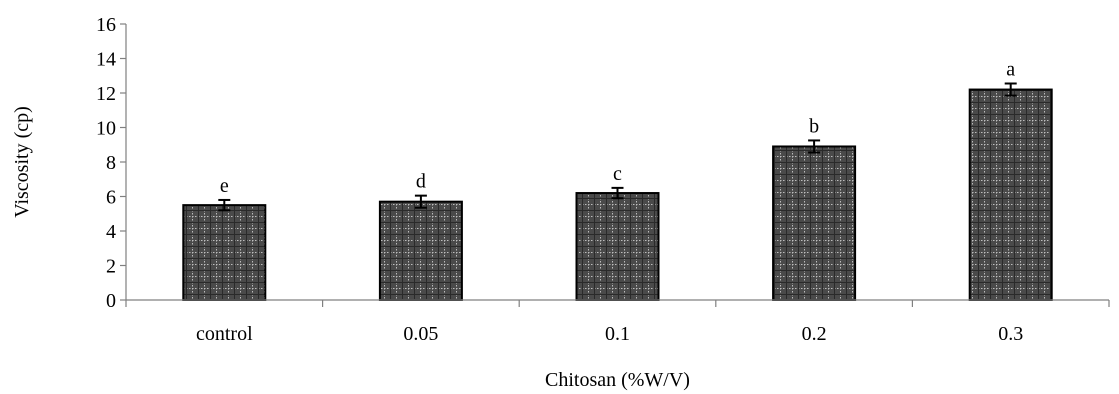  Describe the element at coordinates (22, 162) in the screenshot. I see `y-axis-title: Viscosity (cp)` at that location.